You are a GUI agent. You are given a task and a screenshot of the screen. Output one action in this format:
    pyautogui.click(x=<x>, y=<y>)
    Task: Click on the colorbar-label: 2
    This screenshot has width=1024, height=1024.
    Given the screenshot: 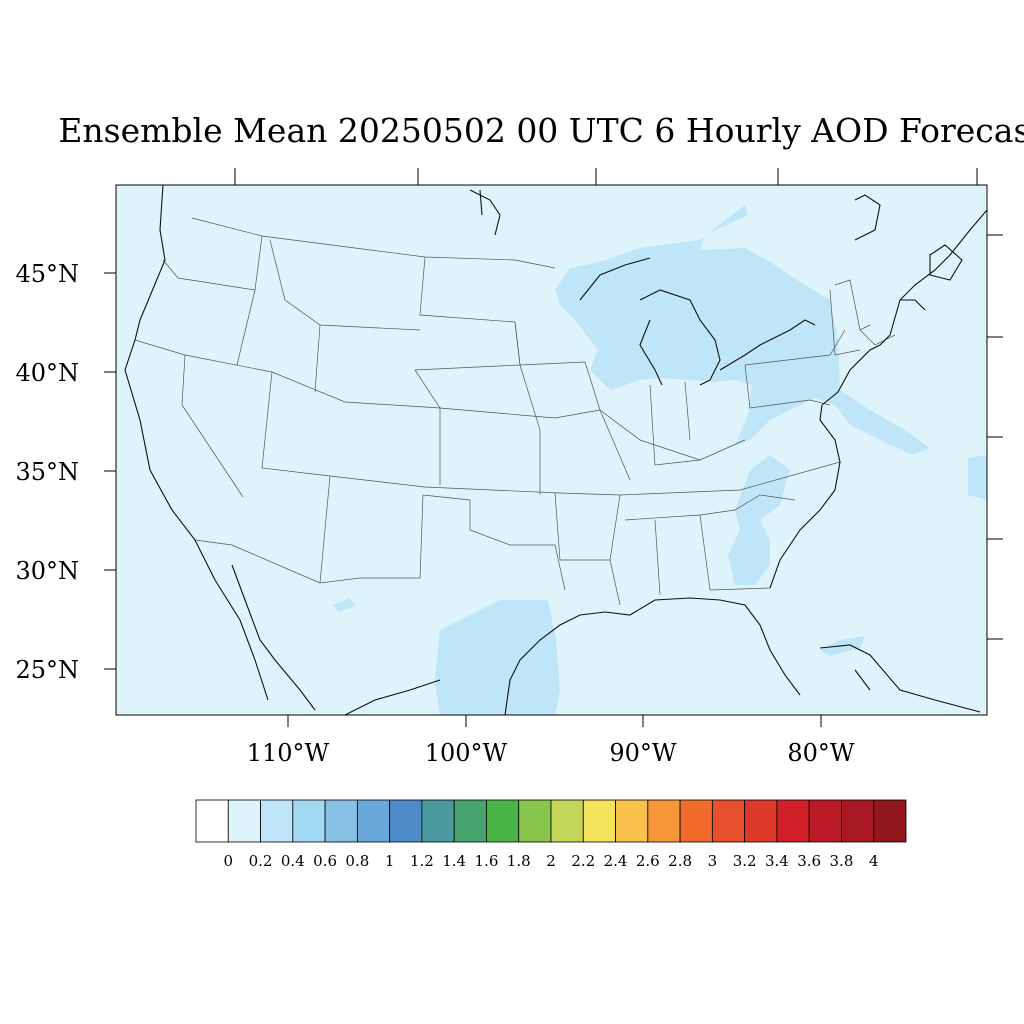 What is the action you would take?
    pyautogui.click(x=551, y=861)
    